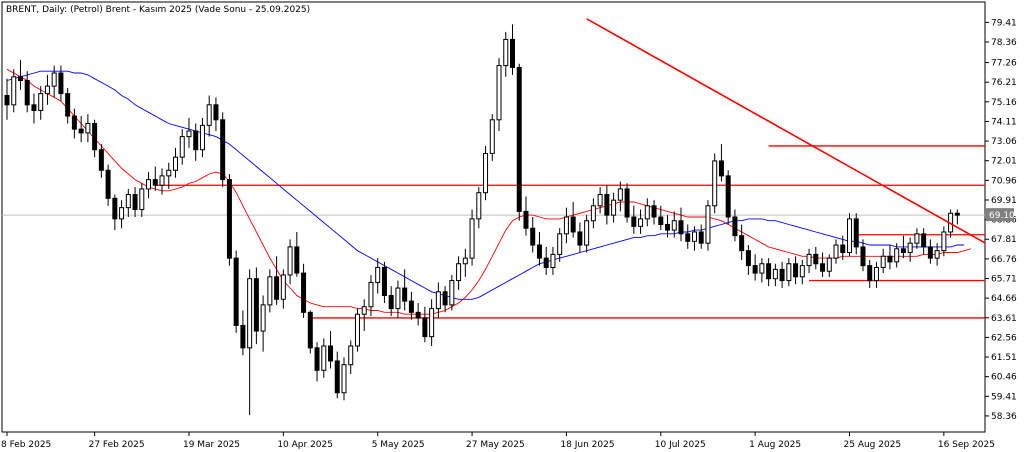 The image size is (1024, 452). What do you see at coordinates (587, 445) in the screenshot?
I see `x-tick-label: 18 Jun 2025` at bounding box center [587, 445].